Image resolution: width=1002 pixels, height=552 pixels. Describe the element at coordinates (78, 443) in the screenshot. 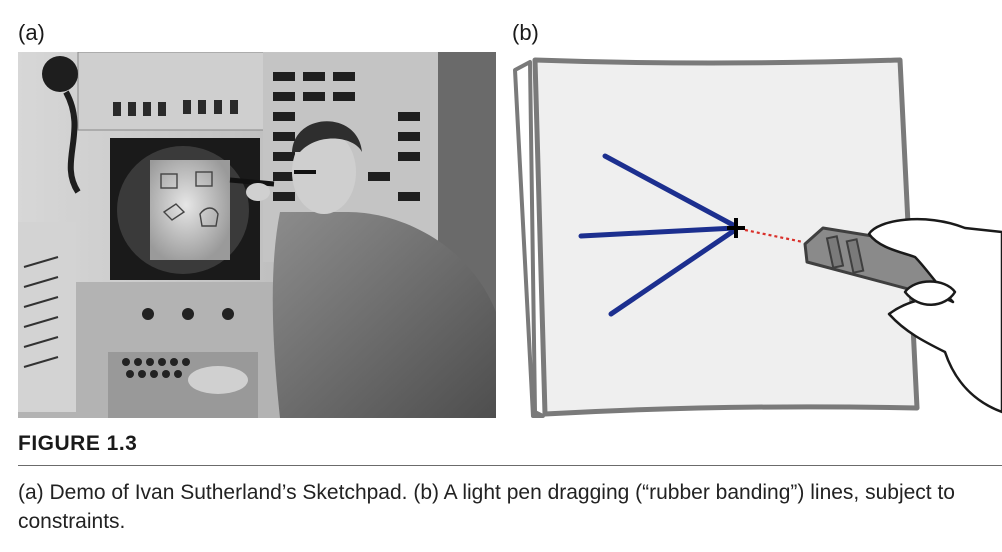

I see `figure-title: FIGURE 1.3` at that location.